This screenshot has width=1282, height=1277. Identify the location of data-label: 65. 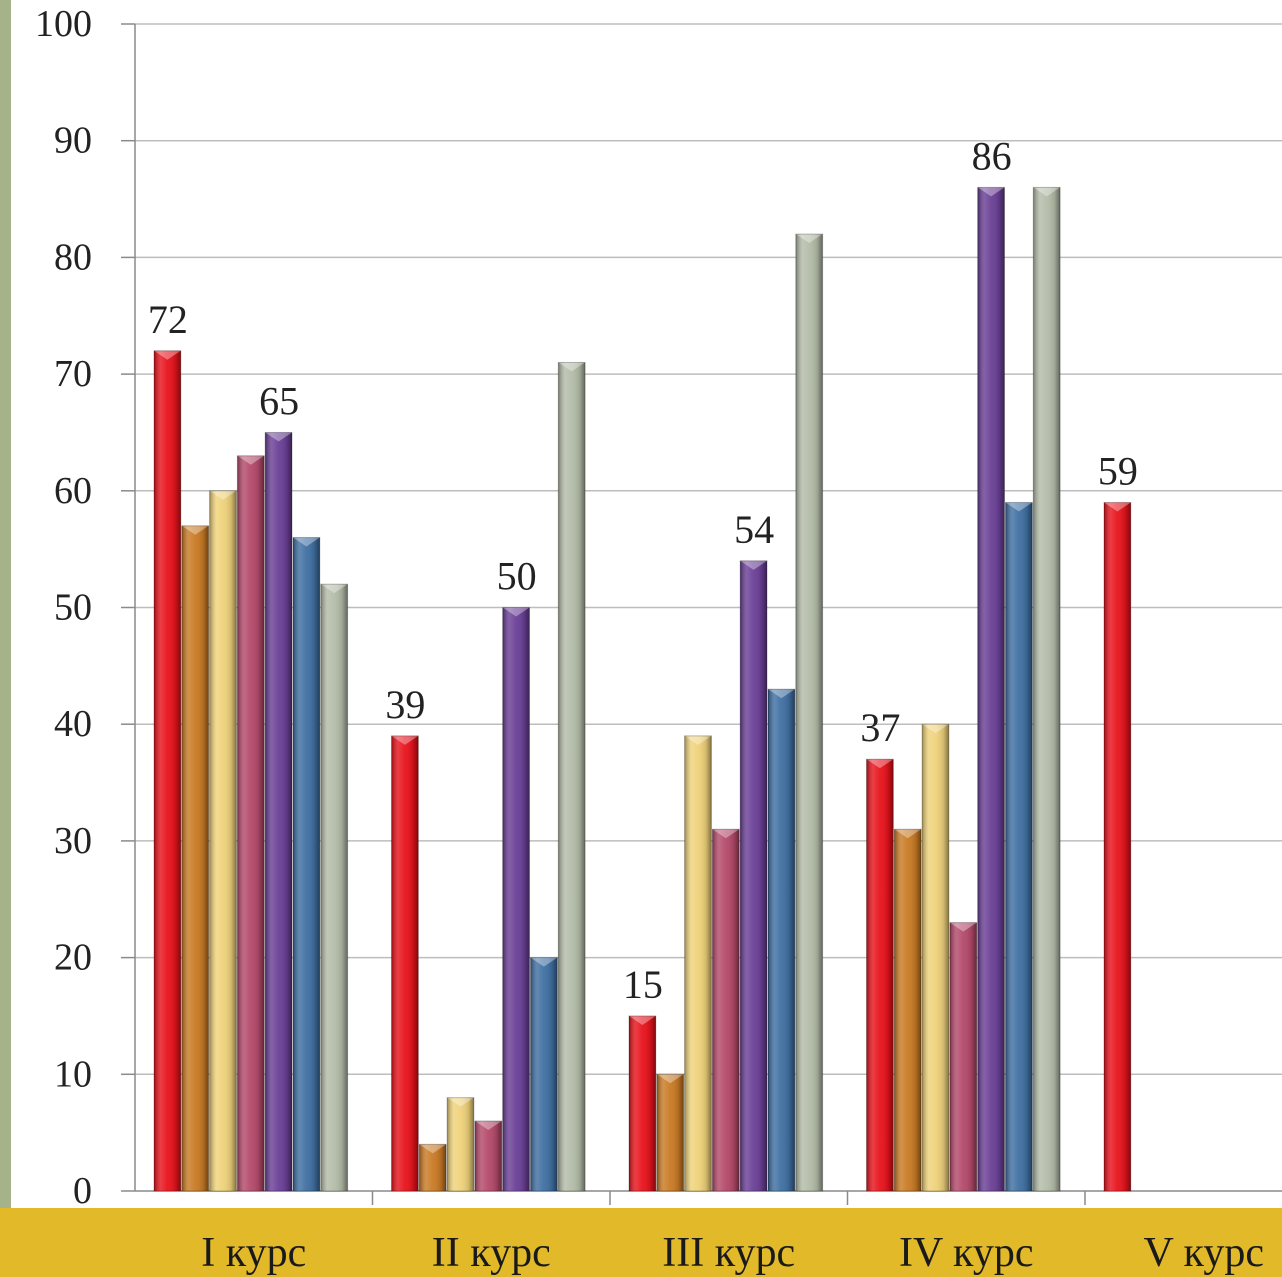
(279, 400).